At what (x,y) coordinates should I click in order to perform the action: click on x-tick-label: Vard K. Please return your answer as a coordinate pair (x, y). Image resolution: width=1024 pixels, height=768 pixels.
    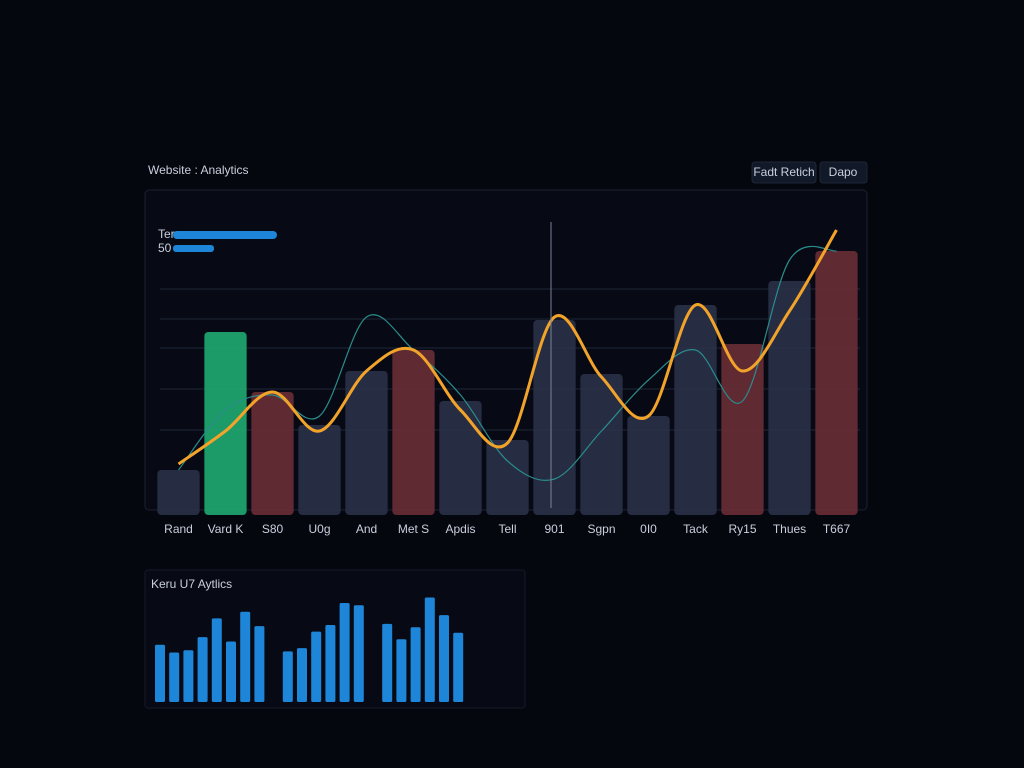
    Looking at the image, I should click on (226, 529).